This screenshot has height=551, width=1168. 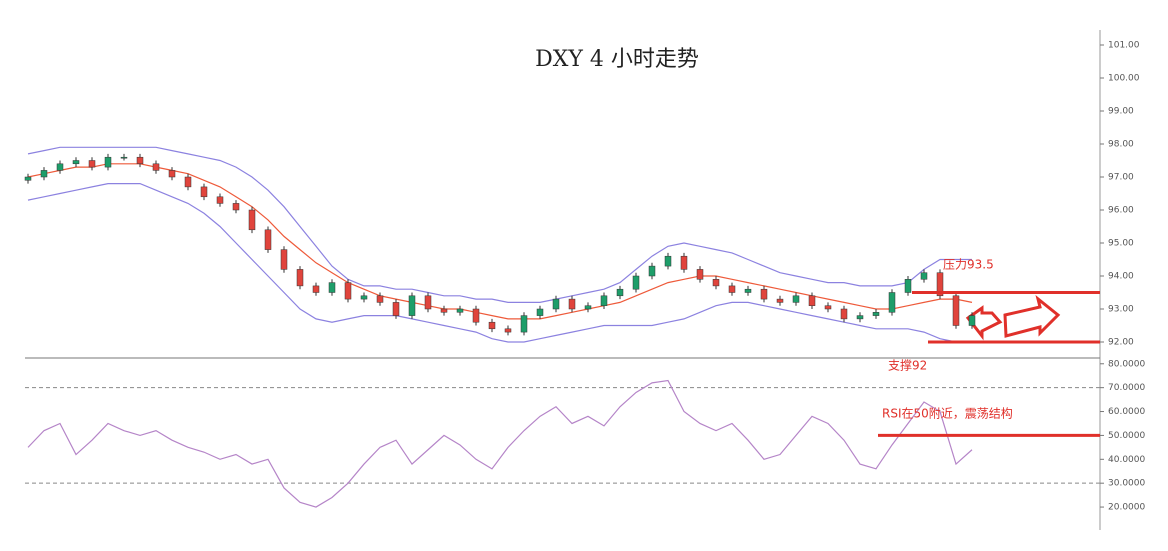 I want to click on y-tick-label: 94.00, so click(x=1121, y=277).